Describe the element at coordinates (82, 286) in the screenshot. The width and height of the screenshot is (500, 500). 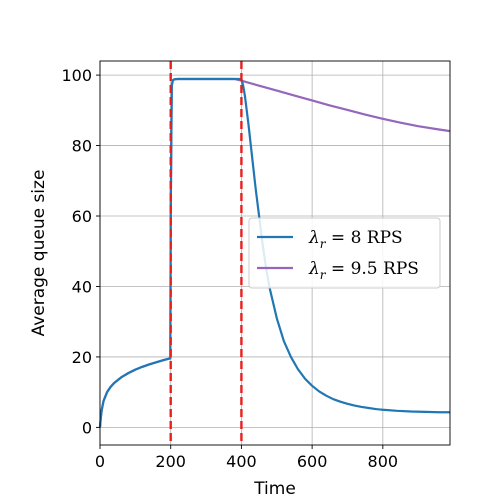
I see `y-tick-label: 40` at that location.